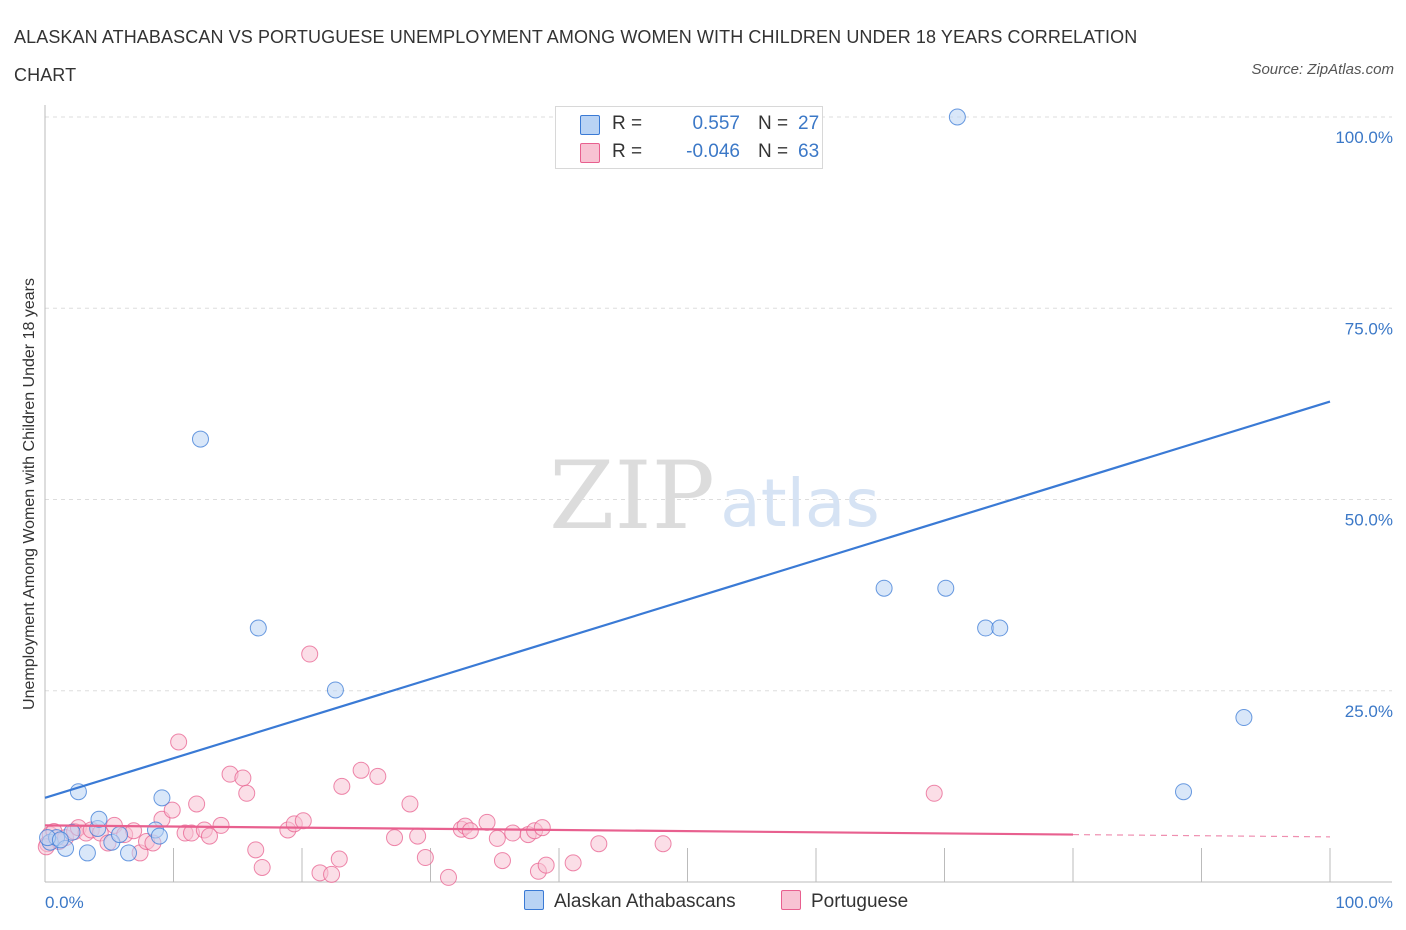 This screenshot has height=930, width=1406. What do you see at coordinates (1364, 902) in the screenshot?
I see `x-tick-label: 100.0%` at bounding box center [1364, 902].